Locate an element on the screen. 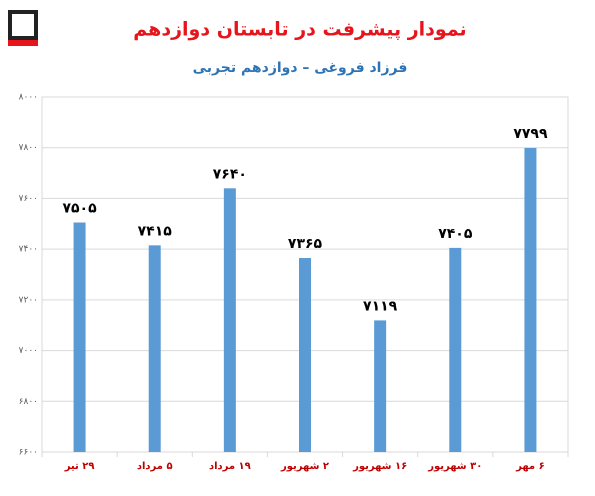 The width and height of the screenshot is (595, 496). x-tick-label: ۶ مهر is located at coordinates (530, 466).